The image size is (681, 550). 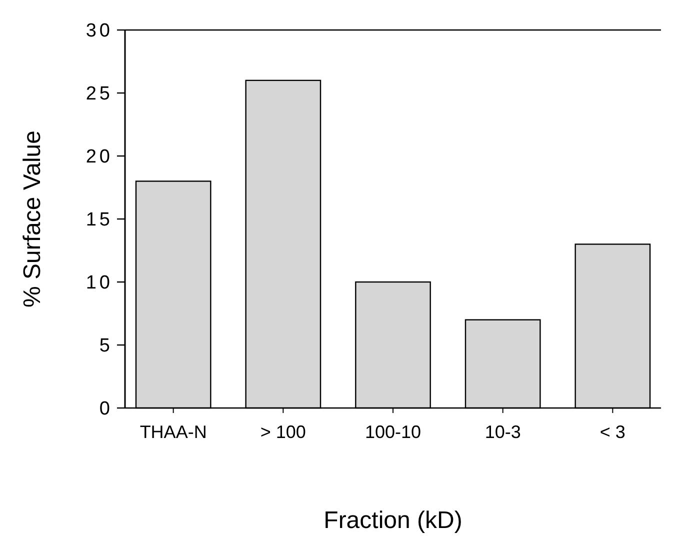 What do you see at coordinates (502, 432) in the screenshot?
I see `x-tick-label: 10-3` at bounding box center [502, 432].